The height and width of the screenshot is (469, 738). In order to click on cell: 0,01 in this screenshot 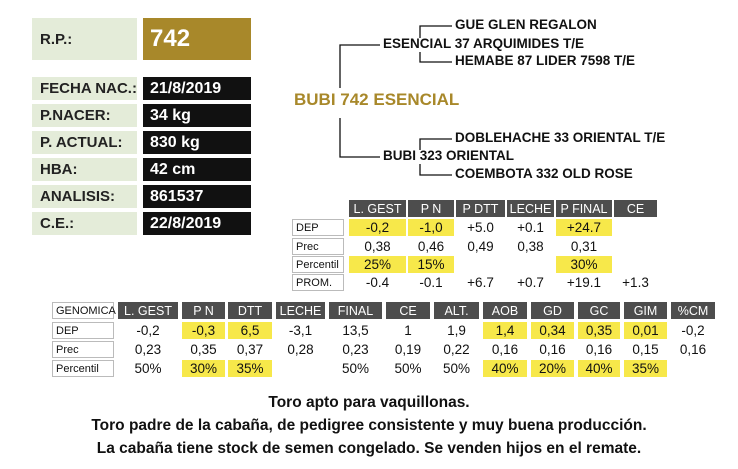, I will do `click(645, 330)`.